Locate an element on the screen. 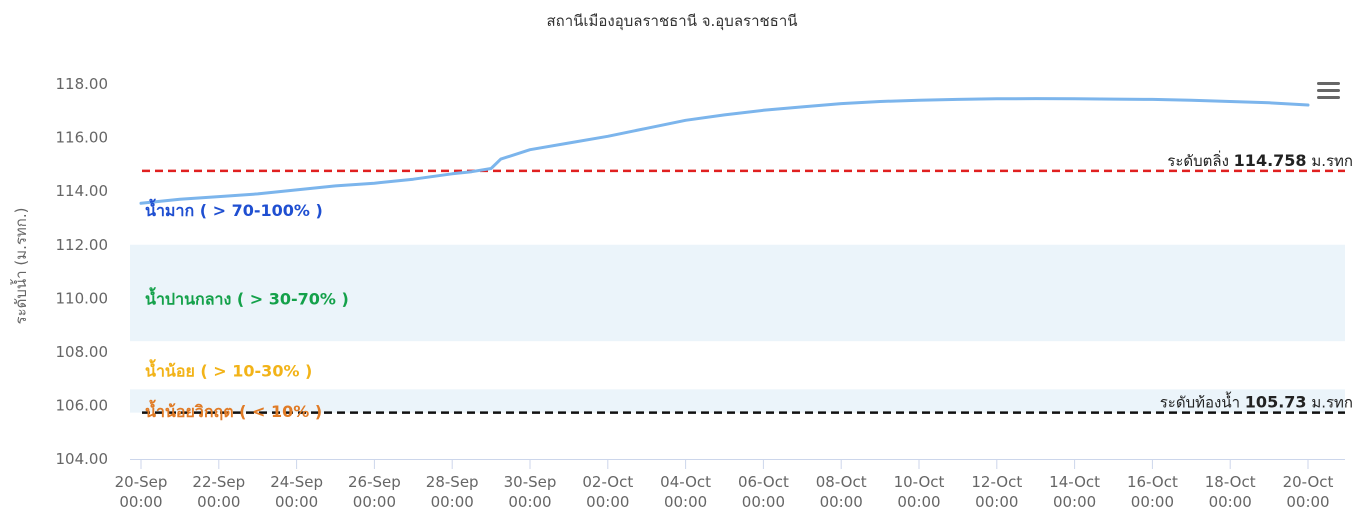  x-tick-label: 18-Oct is located at coordinates (1230, 482).